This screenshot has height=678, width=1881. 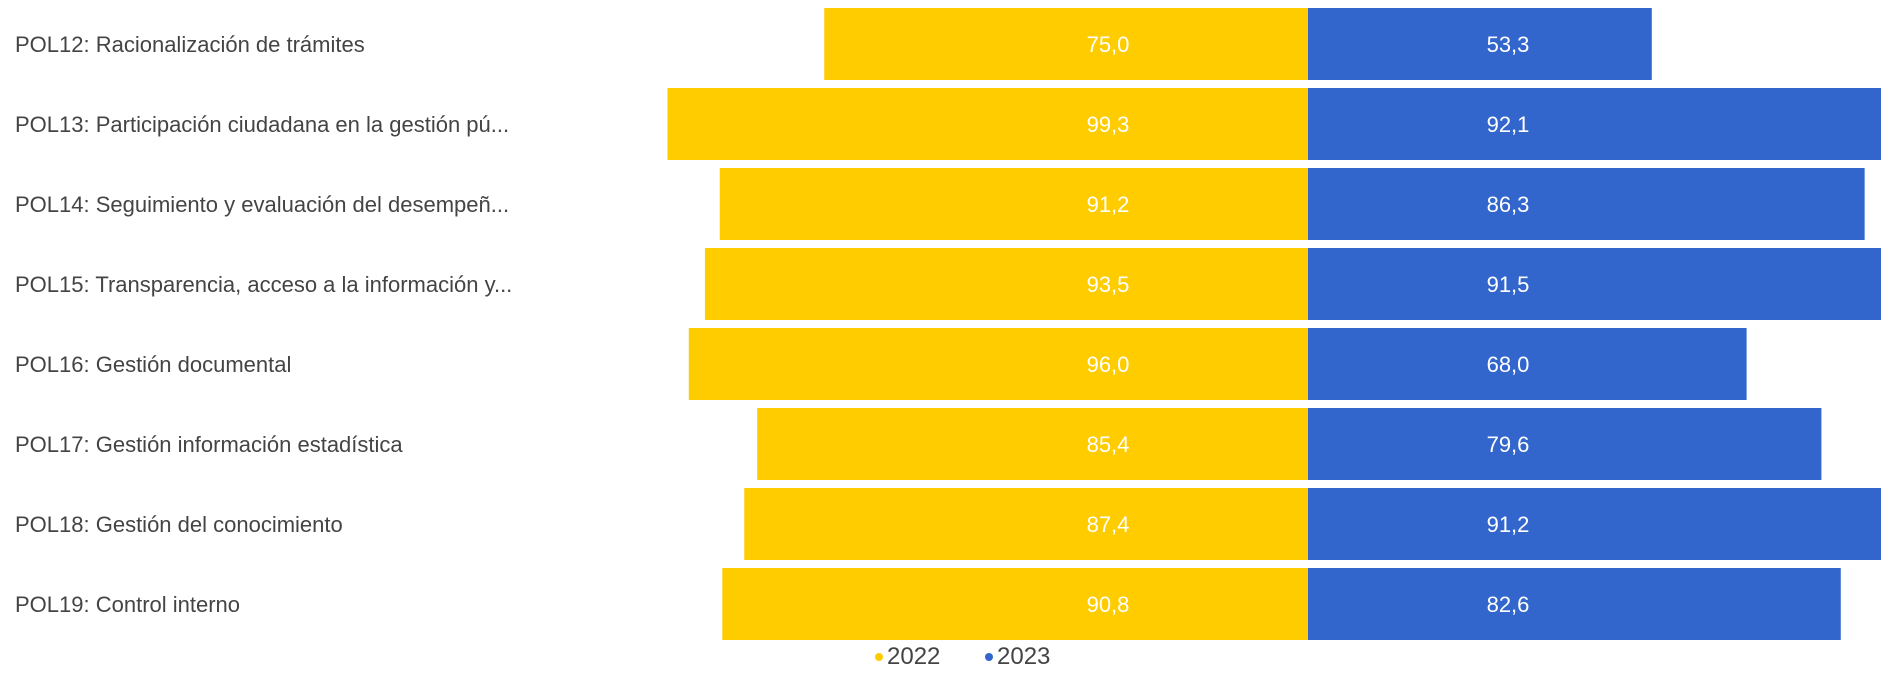 What do you see at coordinates (989, 657) in the screenshot?
I see `legend-marker-2023` at bounding box center [989, 657].